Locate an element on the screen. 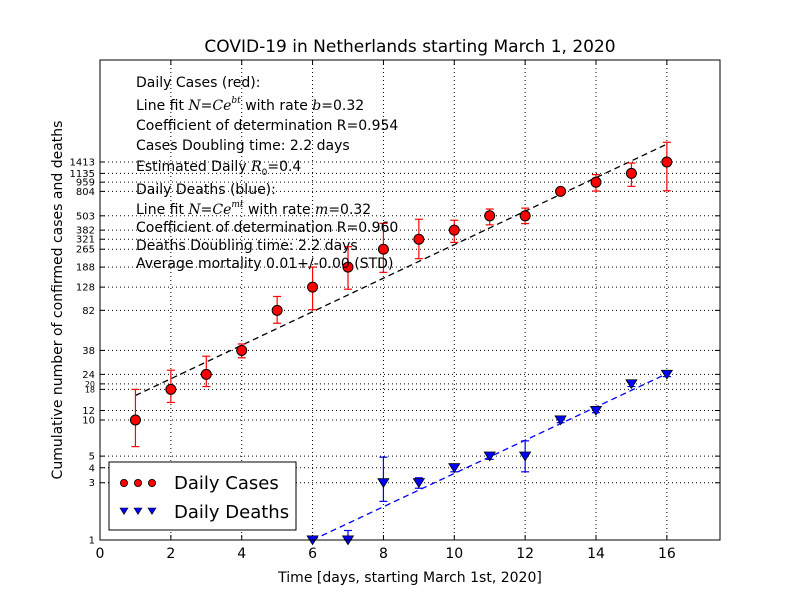 The image size is (800, 600). legend-box is located at coordinates (202, 496).